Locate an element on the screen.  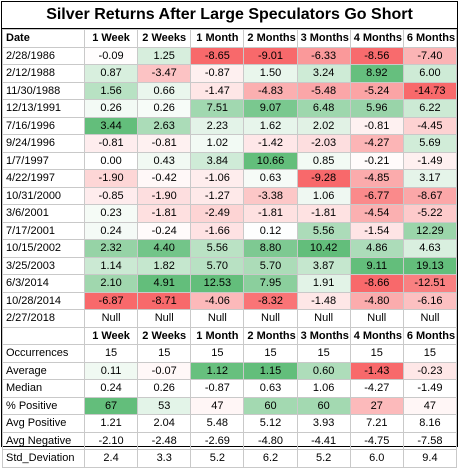
row-label-cell: 2/27/2018 is located at coordinates (43, 318).